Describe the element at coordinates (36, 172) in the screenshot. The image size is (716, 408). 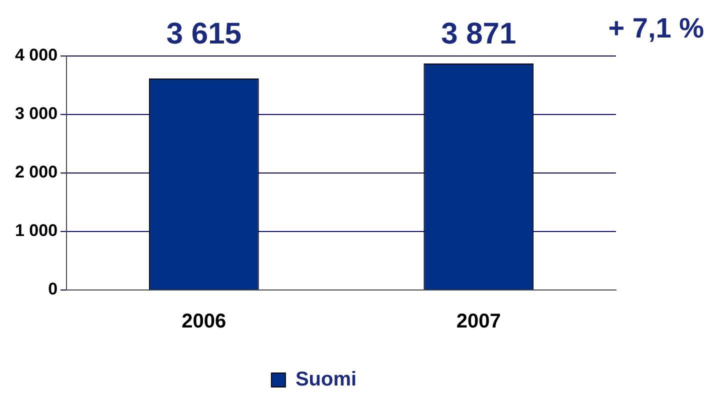
I see `y-tick-label: 2 000` at that location.